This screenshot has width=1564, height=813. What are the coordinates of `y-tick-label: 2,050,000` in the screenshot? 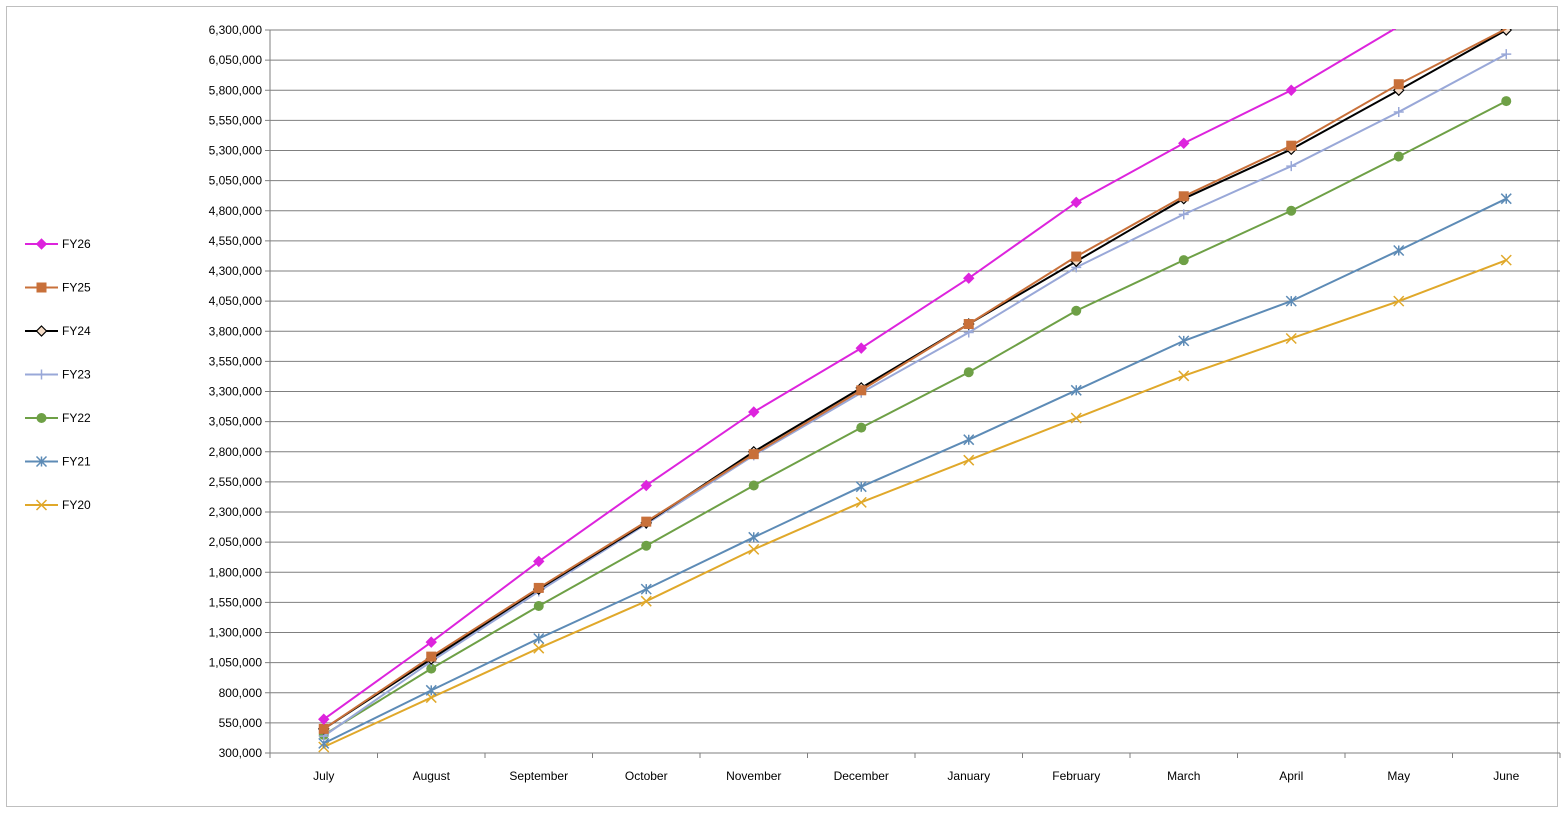 It's located at (236, 542).